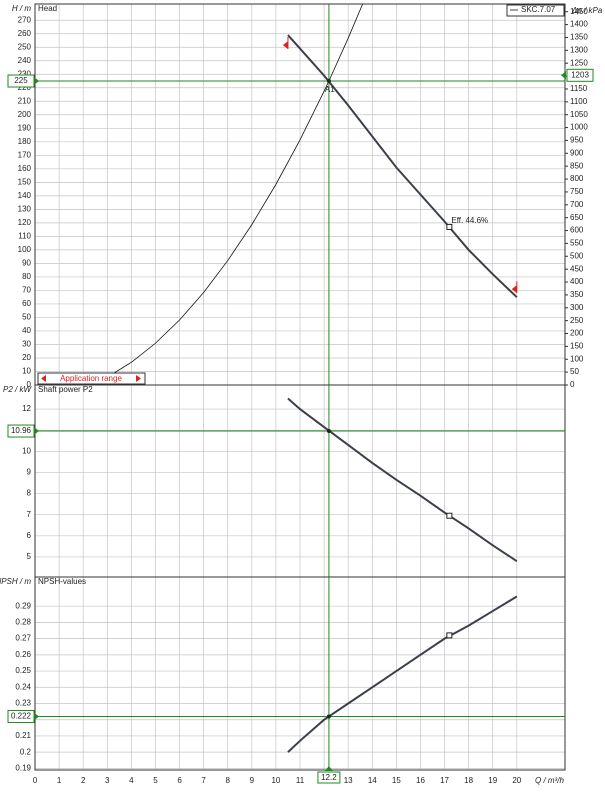 Image resolution: width=605 pixels, height=793 pixels. Describe the element at coordinates (577, 178) in the screenshot. I see `y2-tick-label: 800` at that location.